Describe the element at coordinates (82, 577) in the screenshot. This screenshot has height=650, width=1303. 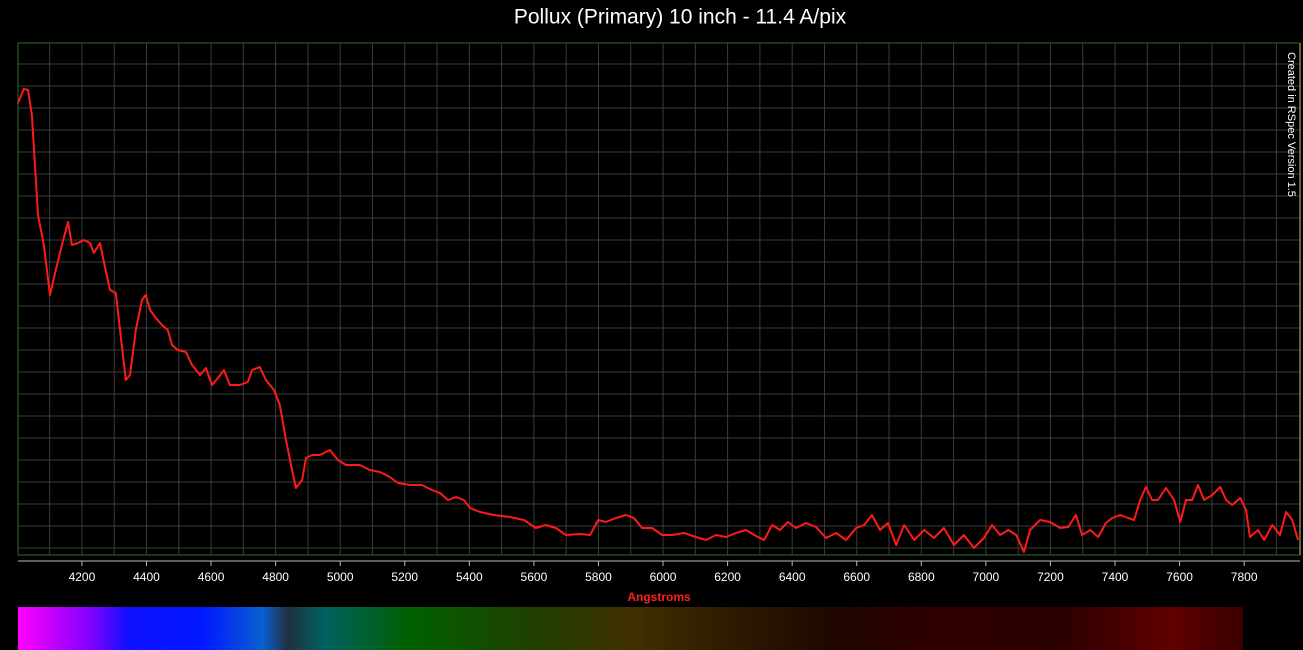
I see `x-tick-label: 4200` at that location.